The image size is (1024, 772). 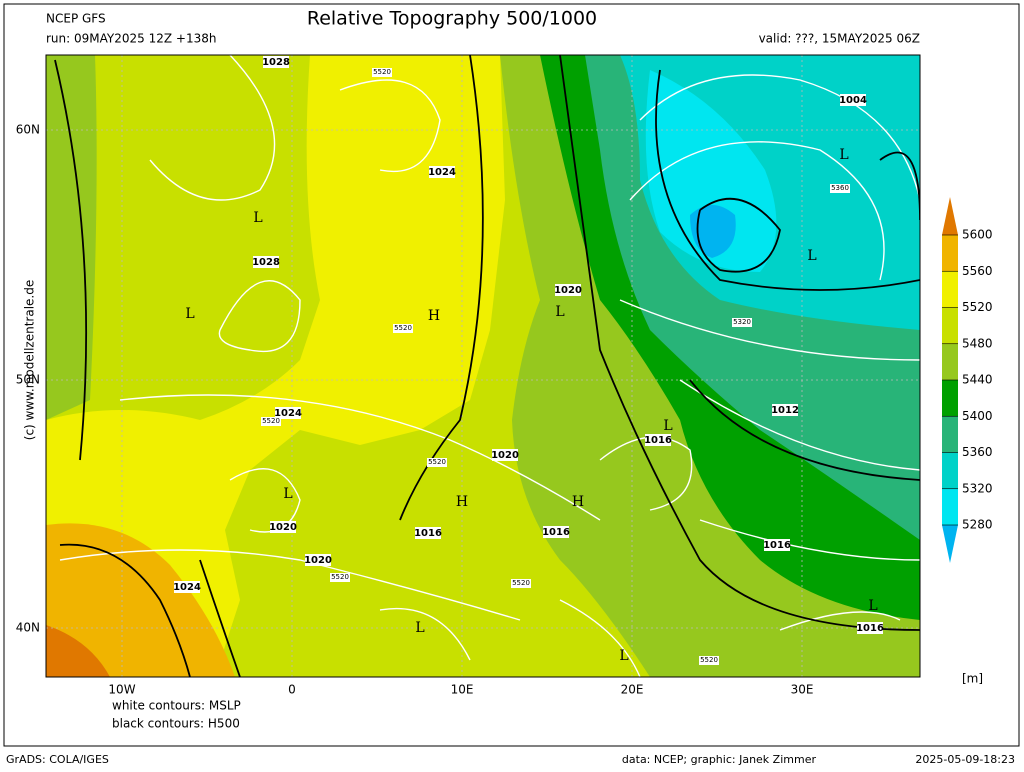 I want to click on colorbar-unit: [m], so click(x=972, y=679).